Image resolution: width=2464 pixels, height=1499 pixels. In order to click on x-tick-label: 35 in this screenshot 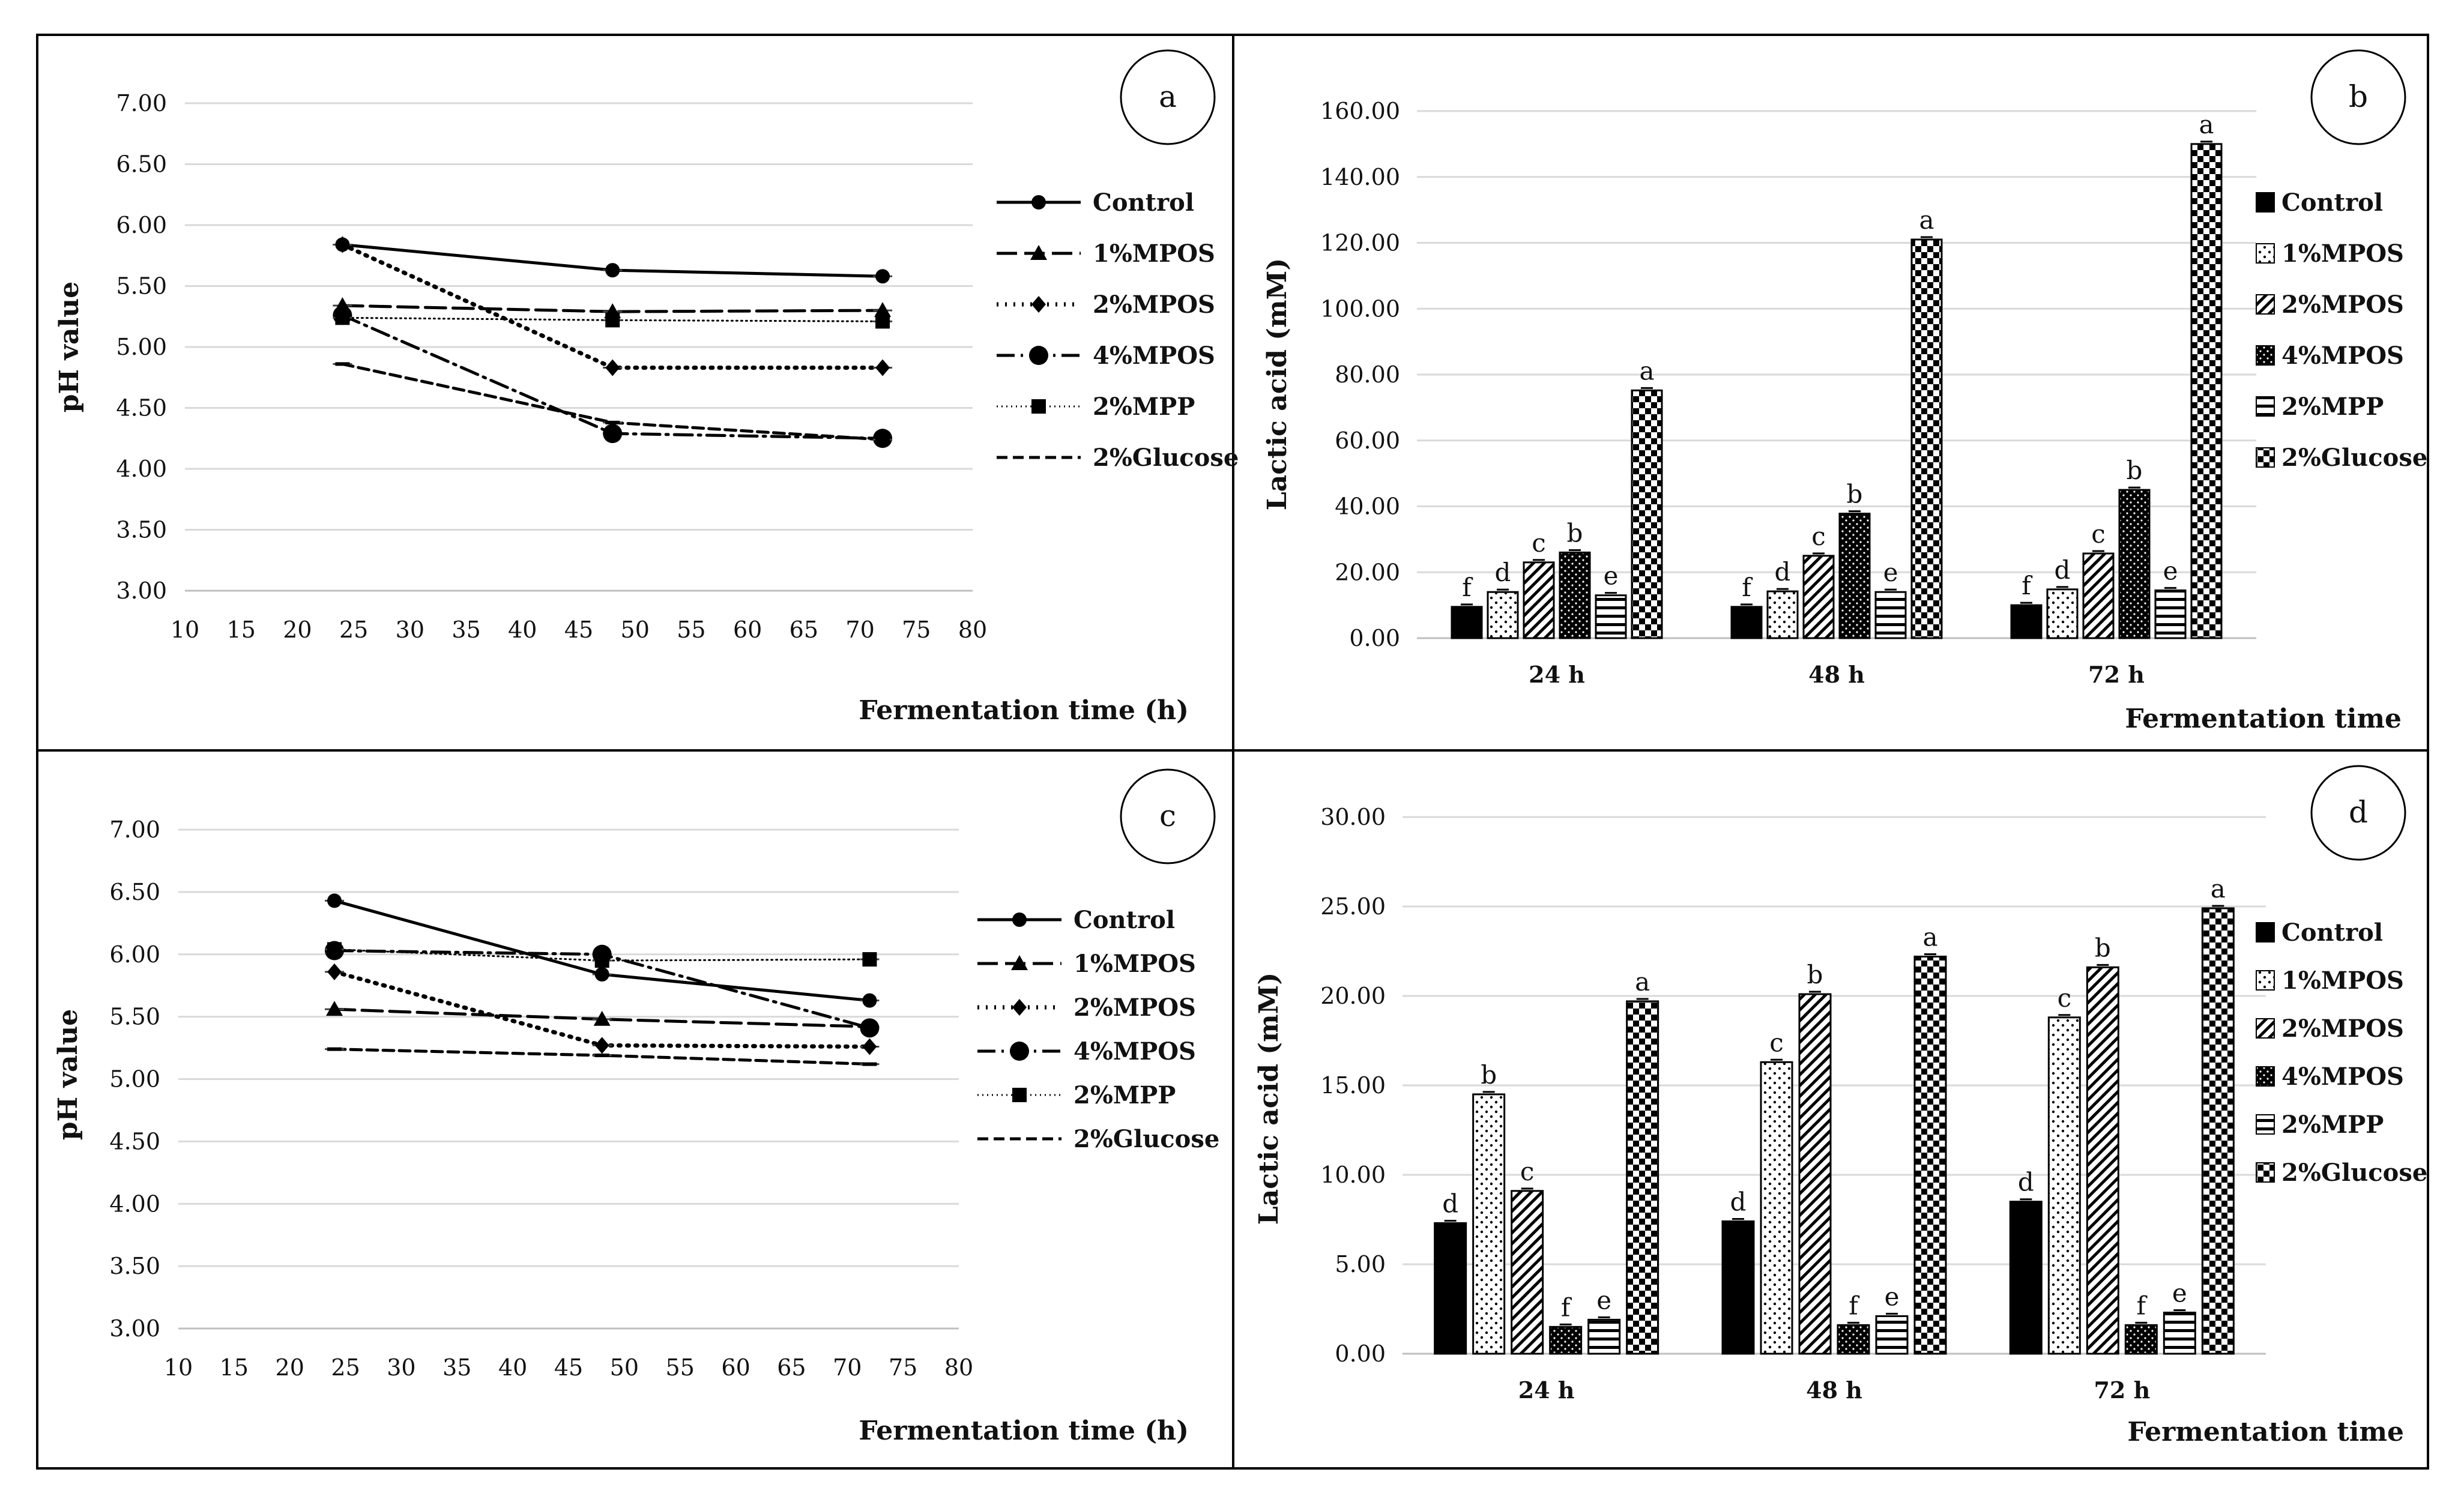, I will do `click(456, 1367)`.